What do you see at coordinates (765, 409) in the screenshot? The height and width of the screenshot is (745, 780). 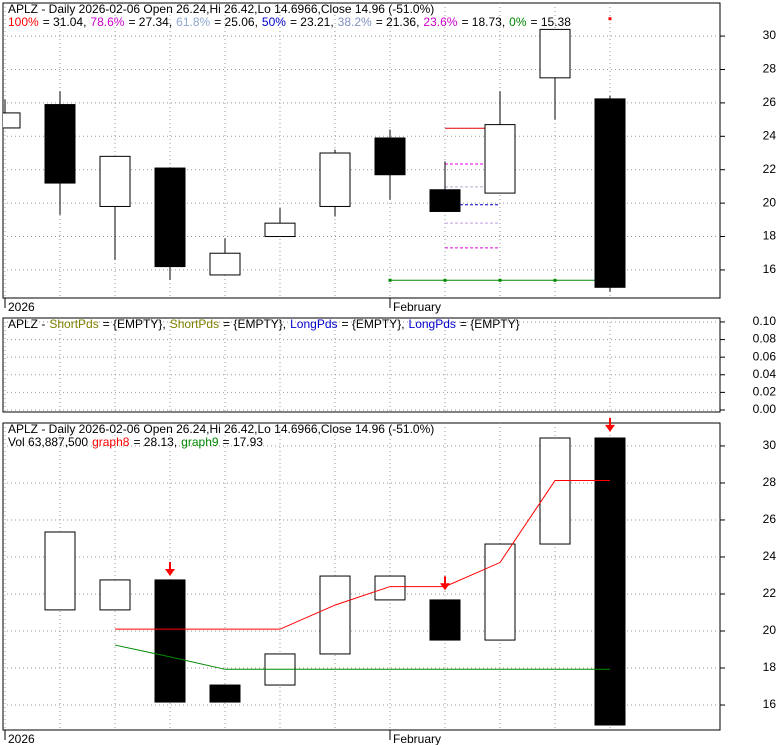 I see `y-tick-label: 0.00` at bounding box center [765, 409].